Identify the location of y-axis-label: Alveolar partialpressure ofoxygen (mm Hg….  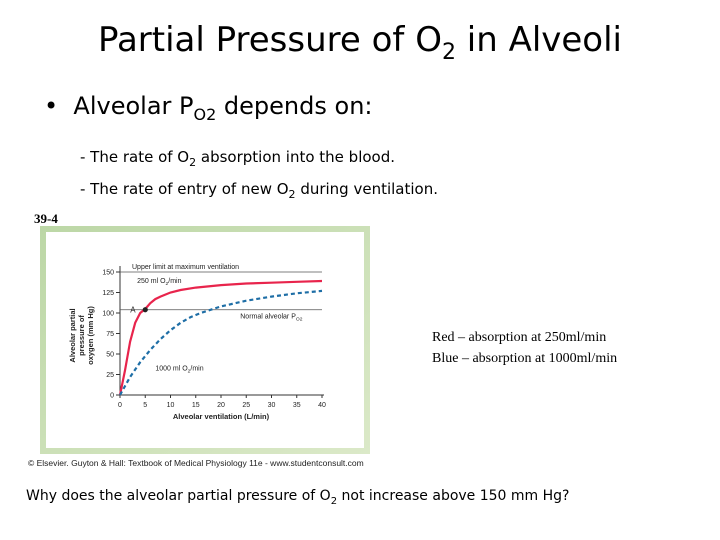
(81, 335).